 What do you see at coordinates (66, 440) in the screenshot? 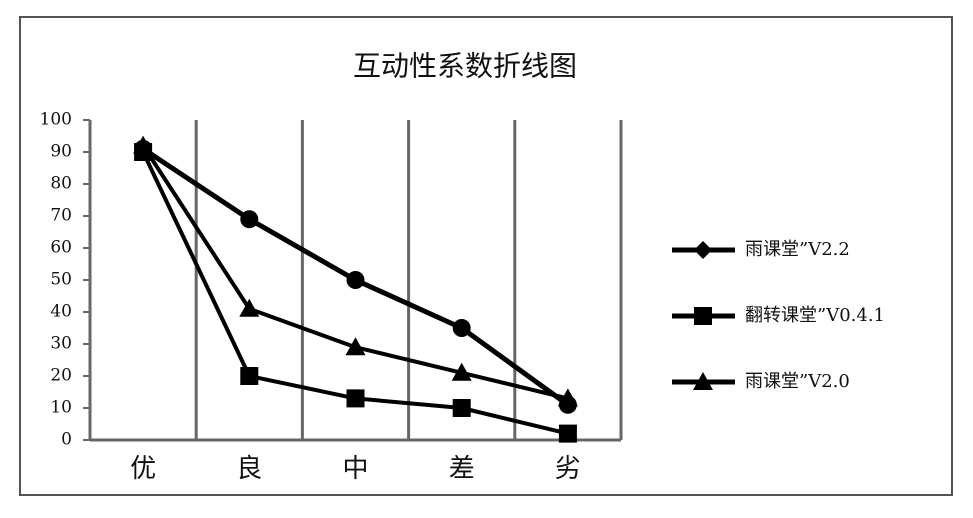
I see `y-tick-label: 0` at bounding box center [66, 440].